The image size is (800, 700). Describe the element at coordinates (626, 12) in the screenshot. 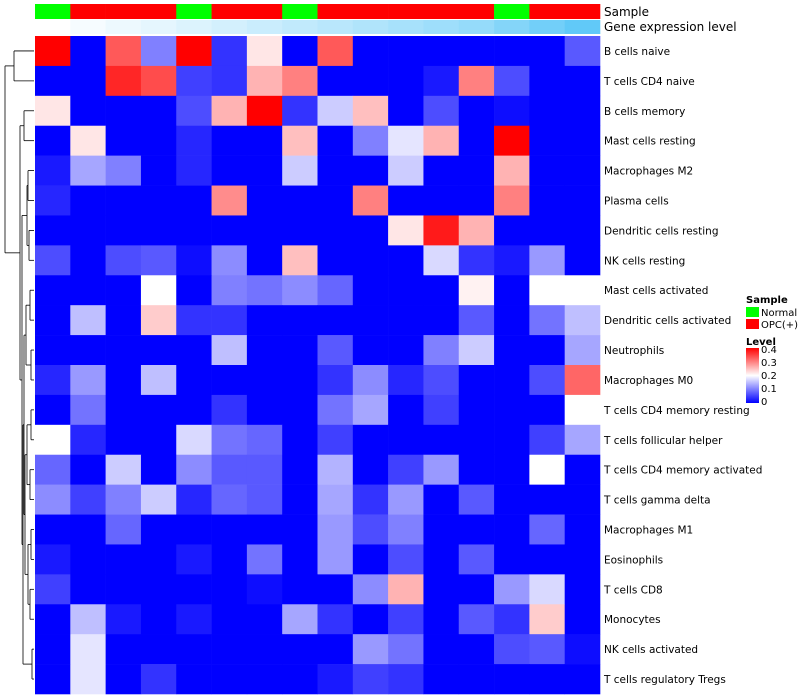

I see `sample-track-label: Sample` at that location.